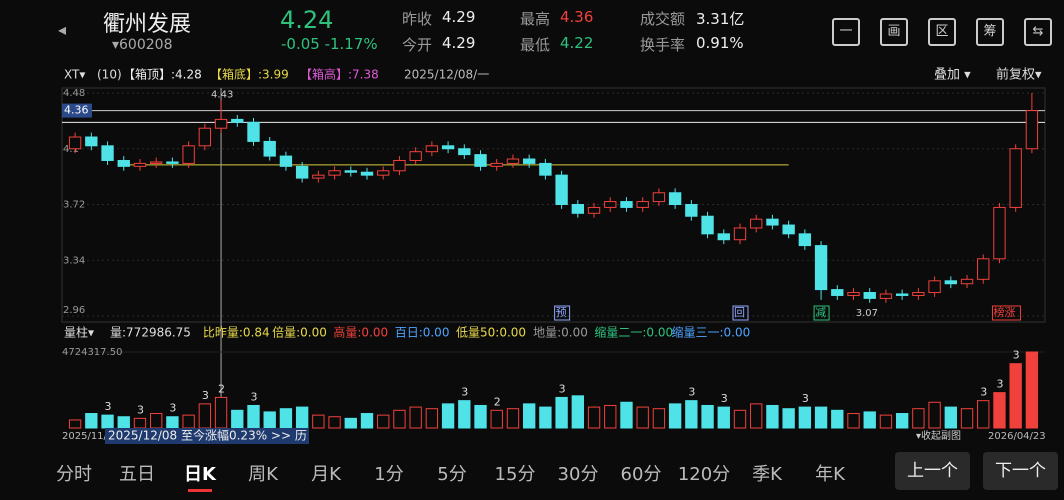 This screenshot has width=1064, height=500. I want to click on indicator-label: 【箱顶】:4.28, so click(162, 74).